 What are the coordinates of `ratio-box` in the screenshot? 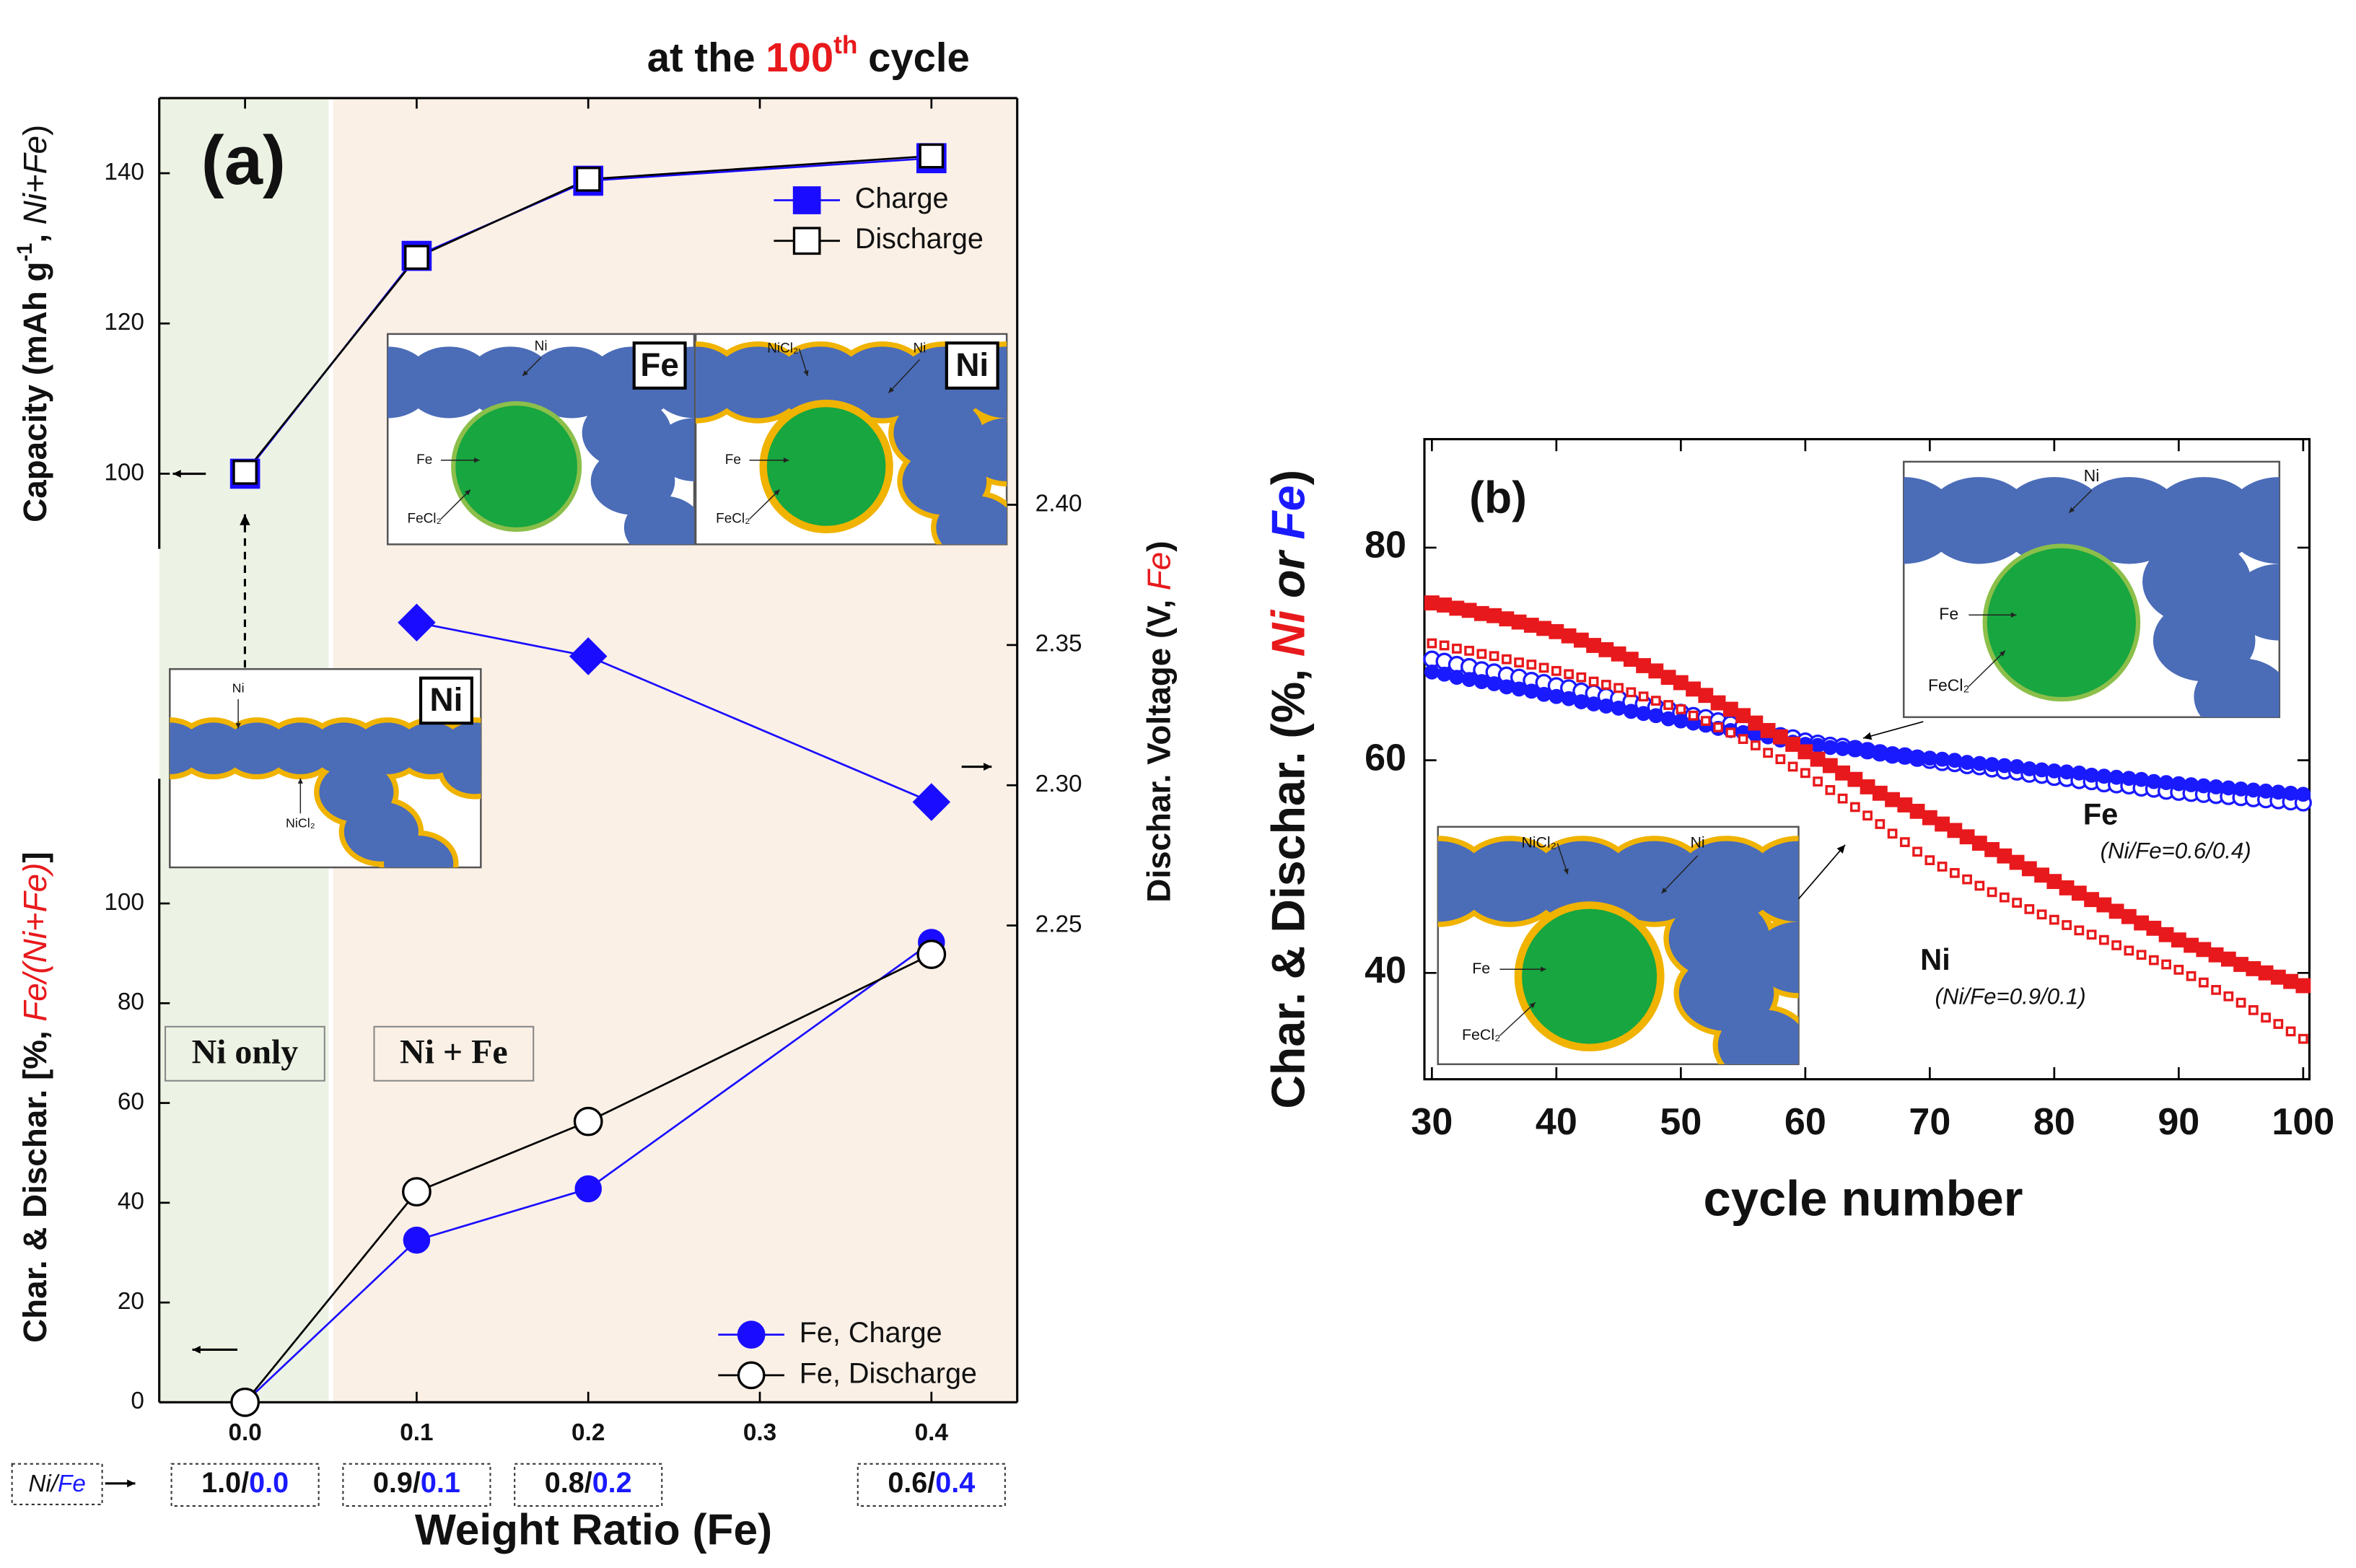 It's located at (416, 1485).